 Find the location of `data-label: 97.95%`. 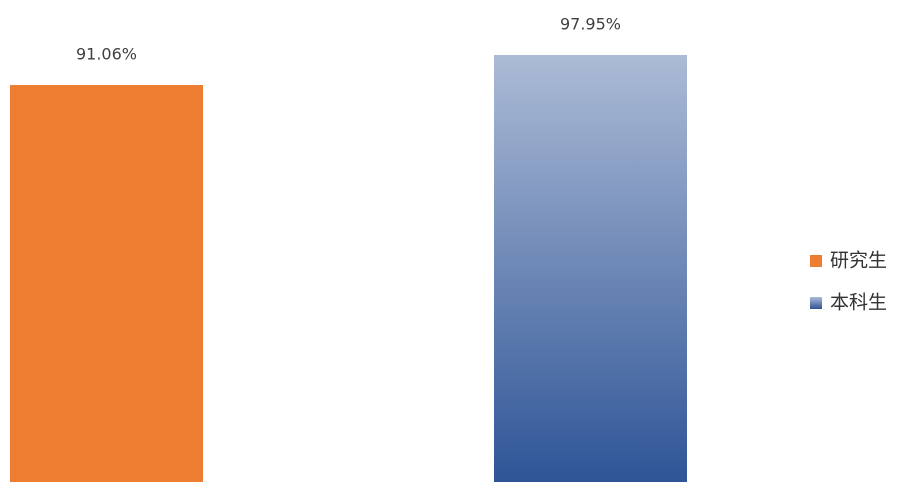

data-label: 97.95% is located at coordinates (590, 24).